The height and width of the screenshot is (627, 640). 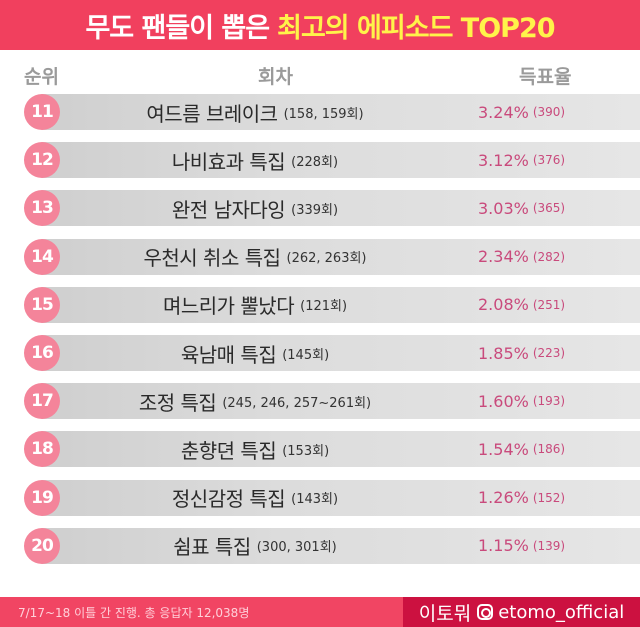 I want to click on rank-badge: 15, so click(x=42, y=304).